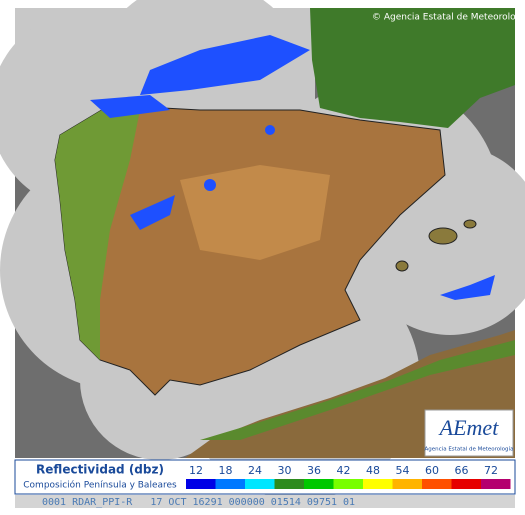 The height and width of the screenshot is (515, 525). Describe the element at coordinates (255, 212) in the screenshot. I see `meseta` at that location.